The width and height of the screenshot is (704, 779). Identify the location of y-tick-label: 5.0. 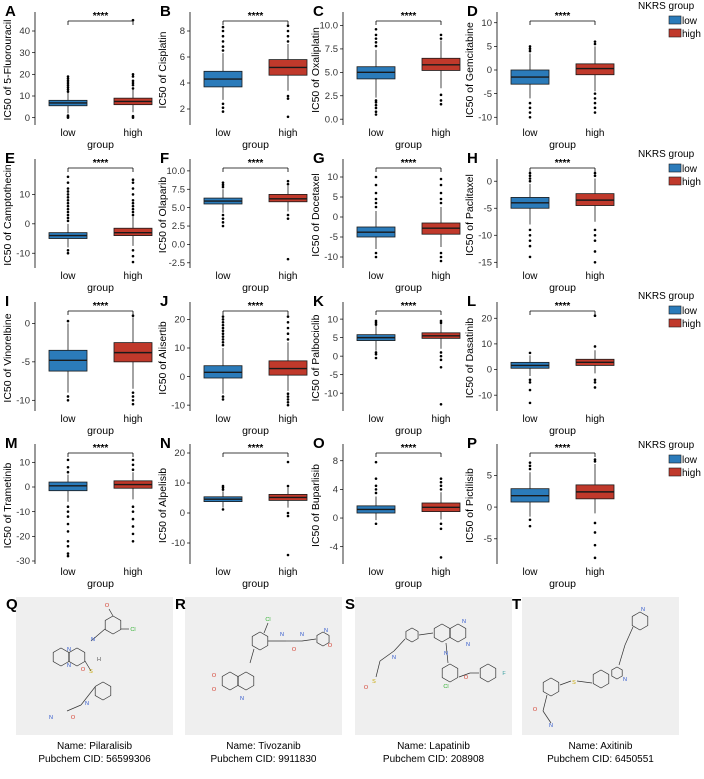
(178, 208).